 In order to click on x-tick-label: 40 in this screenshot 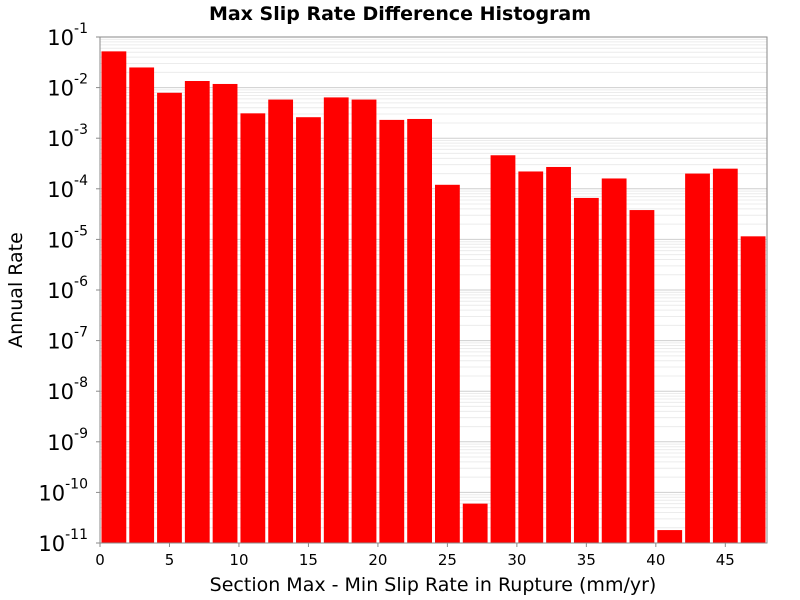, I will do `click(655, 560)`.